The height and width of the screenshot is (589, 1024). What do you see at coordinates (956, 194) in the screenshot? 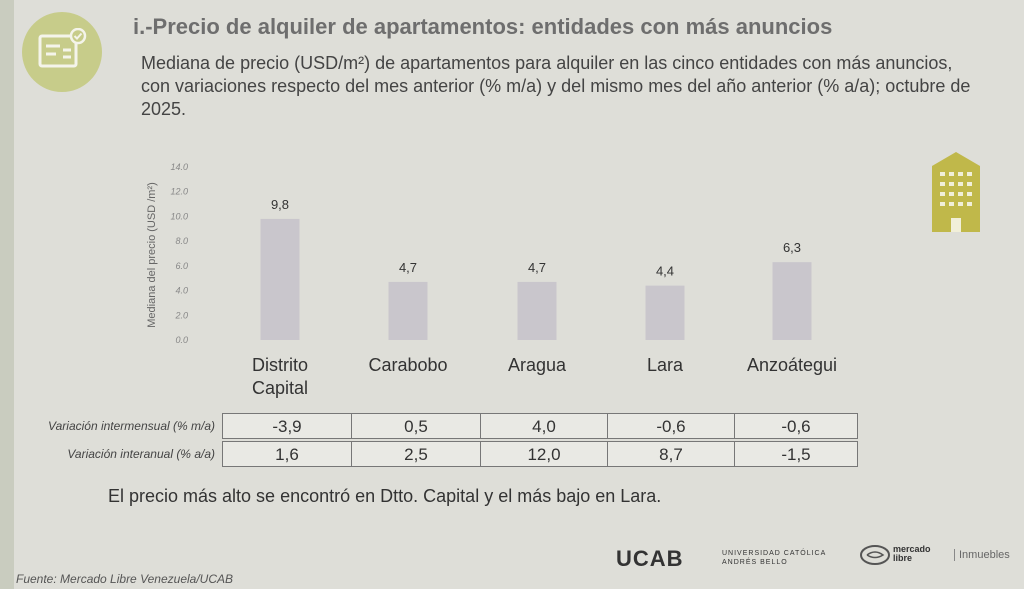
I see `building-icon` at bounding box center [956, 194].